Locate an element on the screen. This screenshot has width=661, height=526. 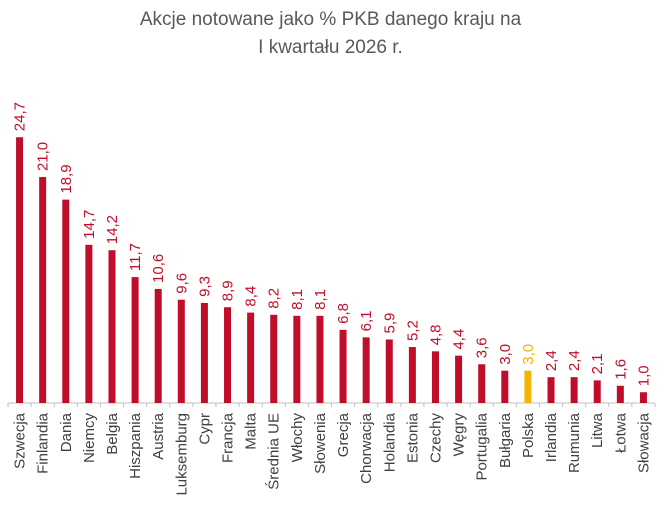
category-label: Hiszpania is located at coordinates (135, 445).